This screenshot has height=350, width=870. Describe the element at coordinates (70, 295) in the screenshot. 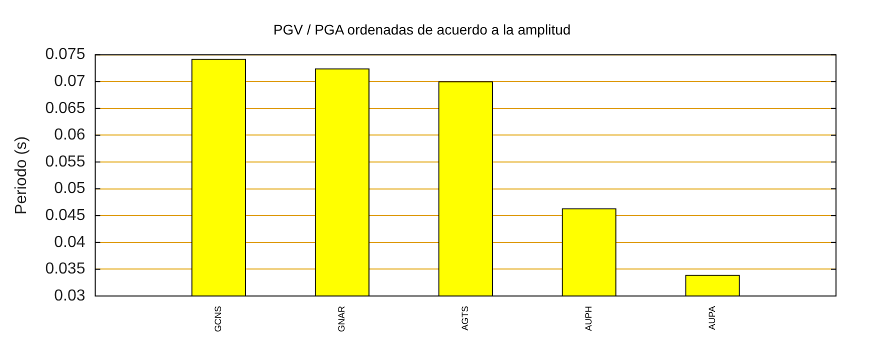

I see `y-tick-label: 0.03` at that location.